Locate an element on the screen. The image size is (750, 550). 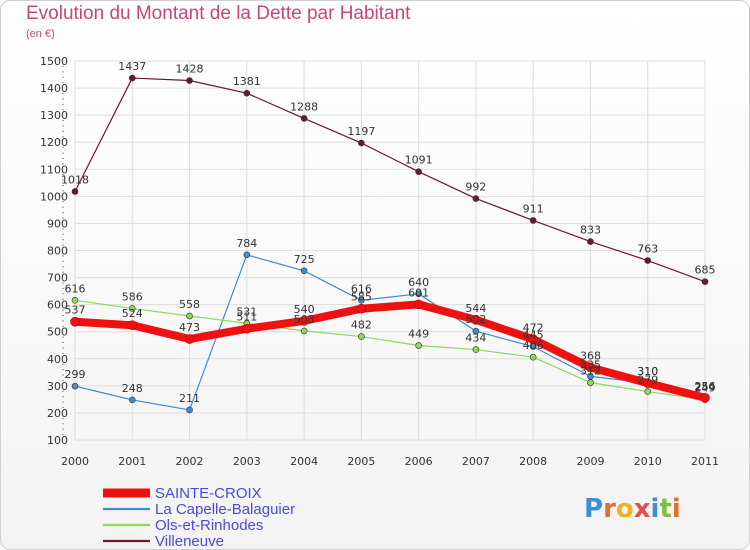
data-label: 1437 is located at coordinates (132, 66).